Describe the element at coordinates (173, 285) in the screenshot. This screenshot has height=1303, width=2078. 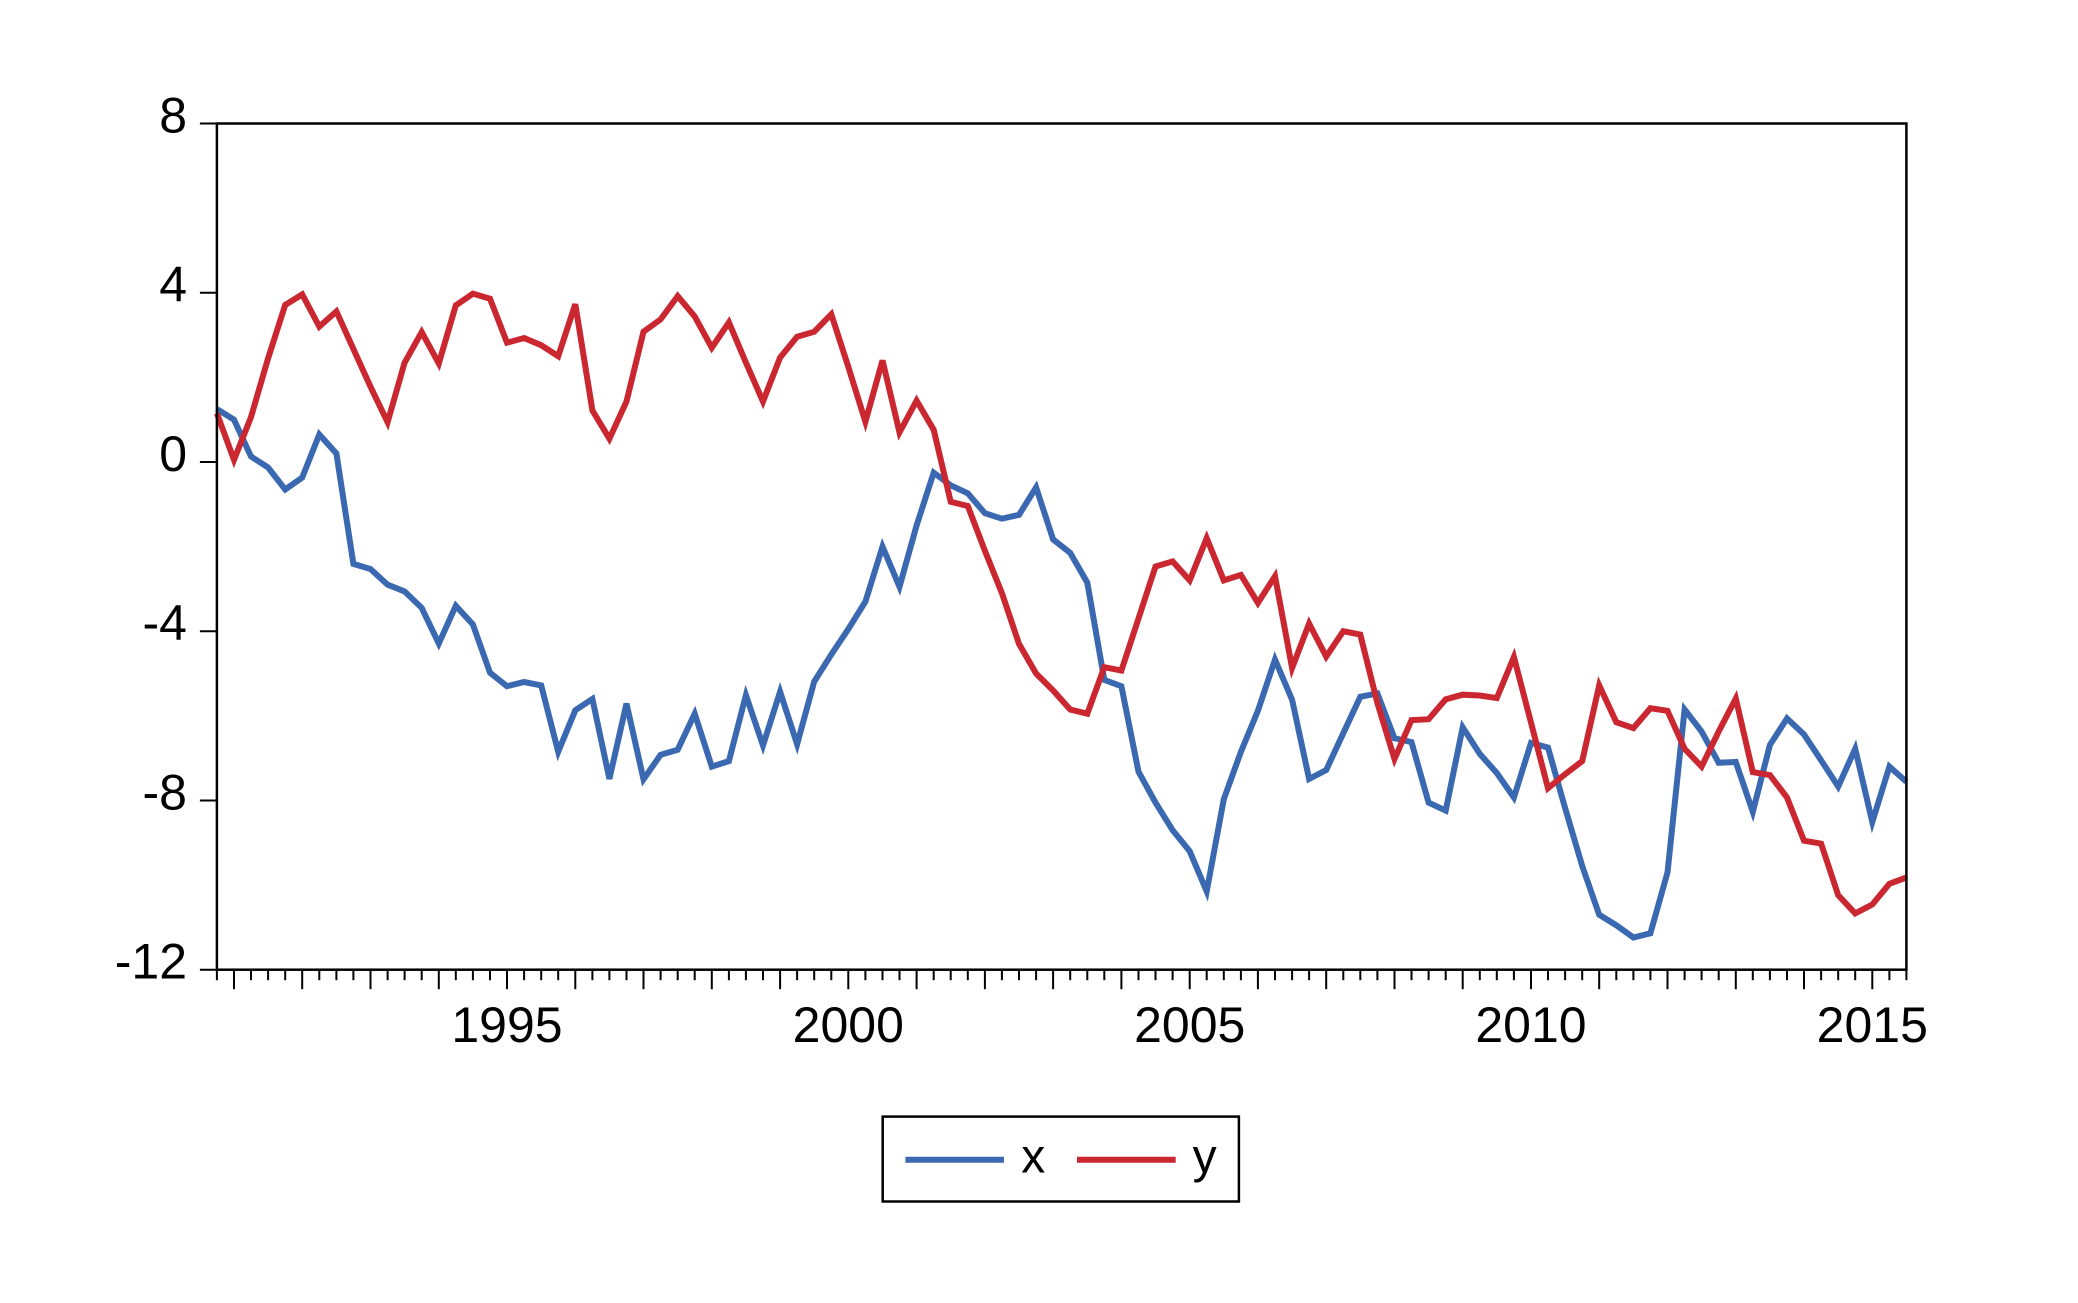
I see `svg-text: 4` at that location.